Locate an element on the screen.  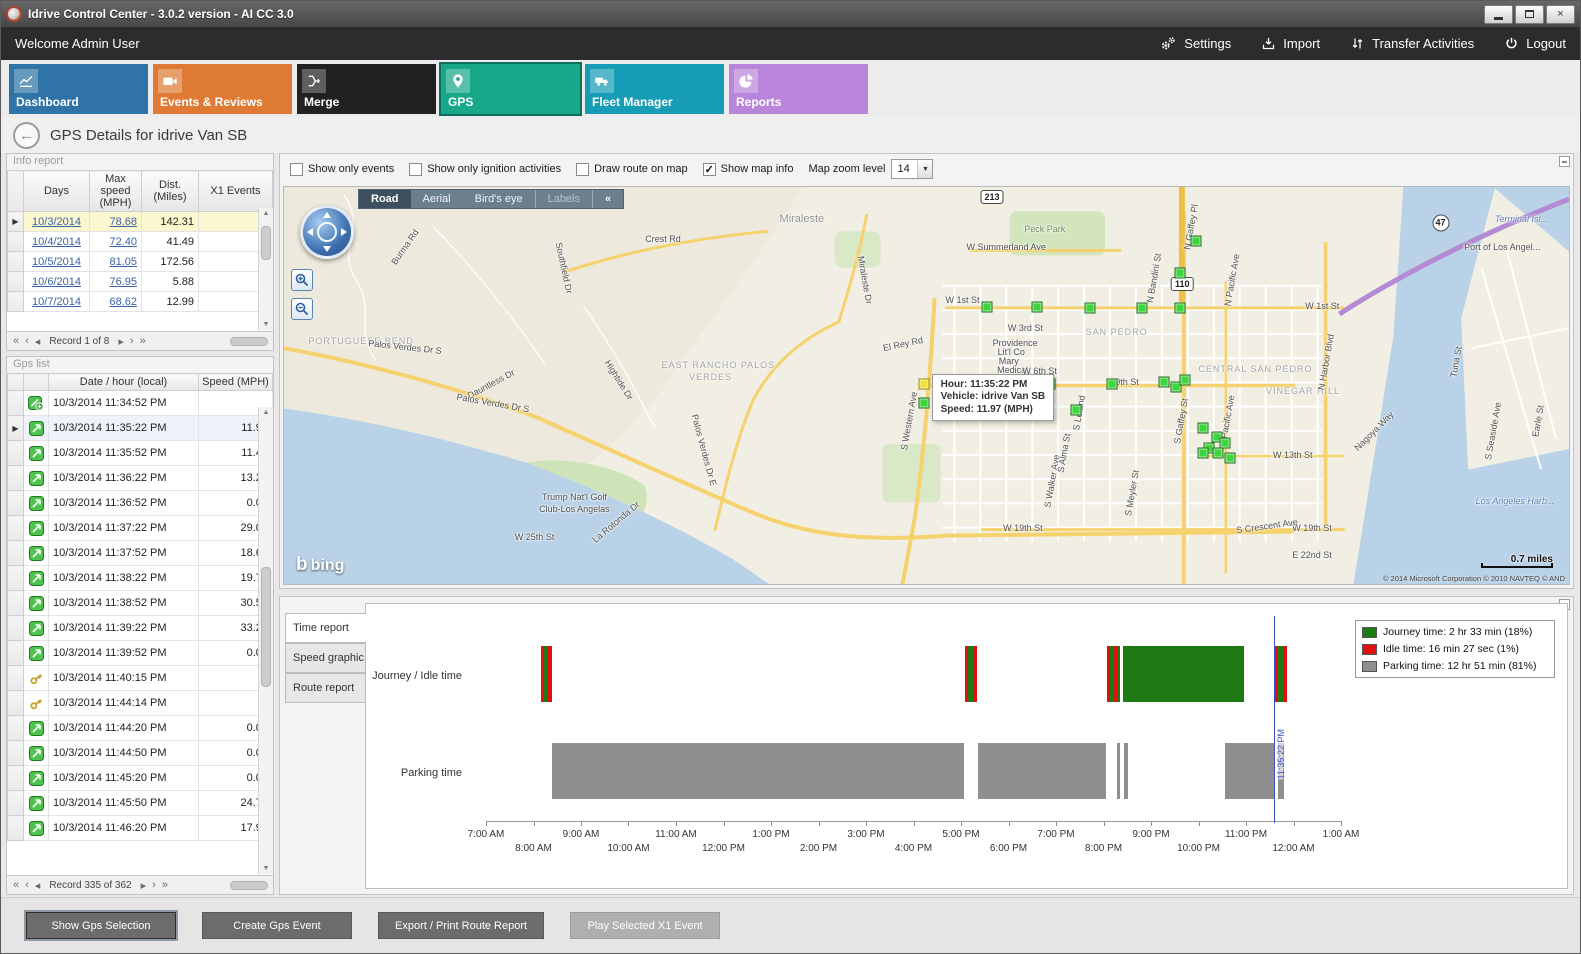
close-button: × is located at coordinates (1560, 14).